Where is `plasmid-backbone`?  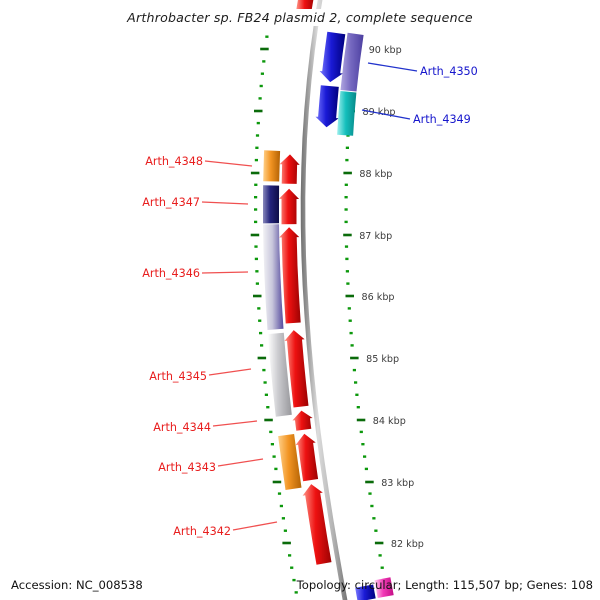 plasmid-backbone is located at coordinates (324, 300).